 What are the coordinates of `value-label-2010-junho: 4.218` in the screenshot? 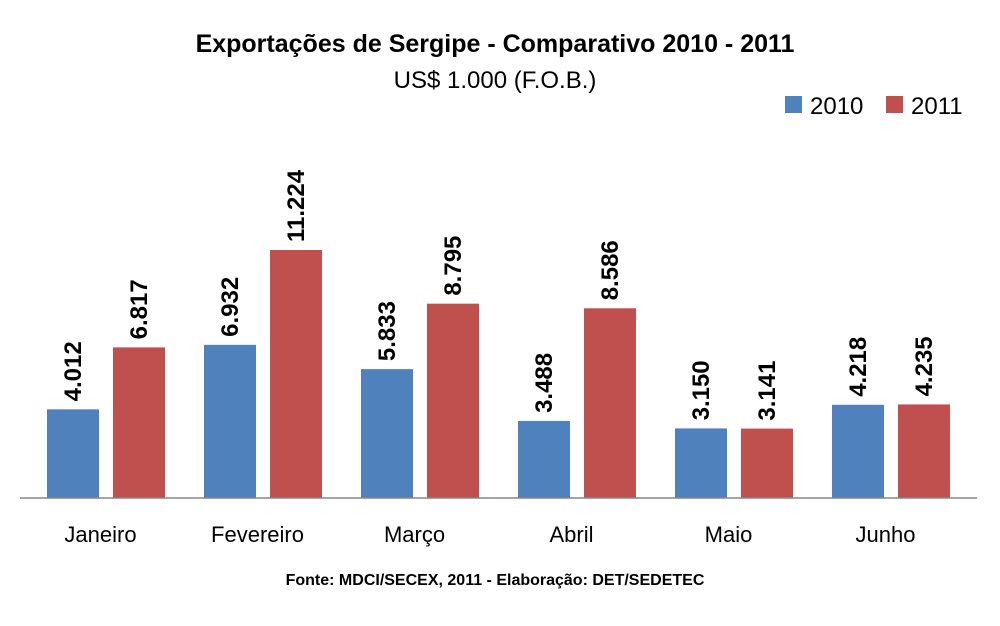 It's located at (858, 367).